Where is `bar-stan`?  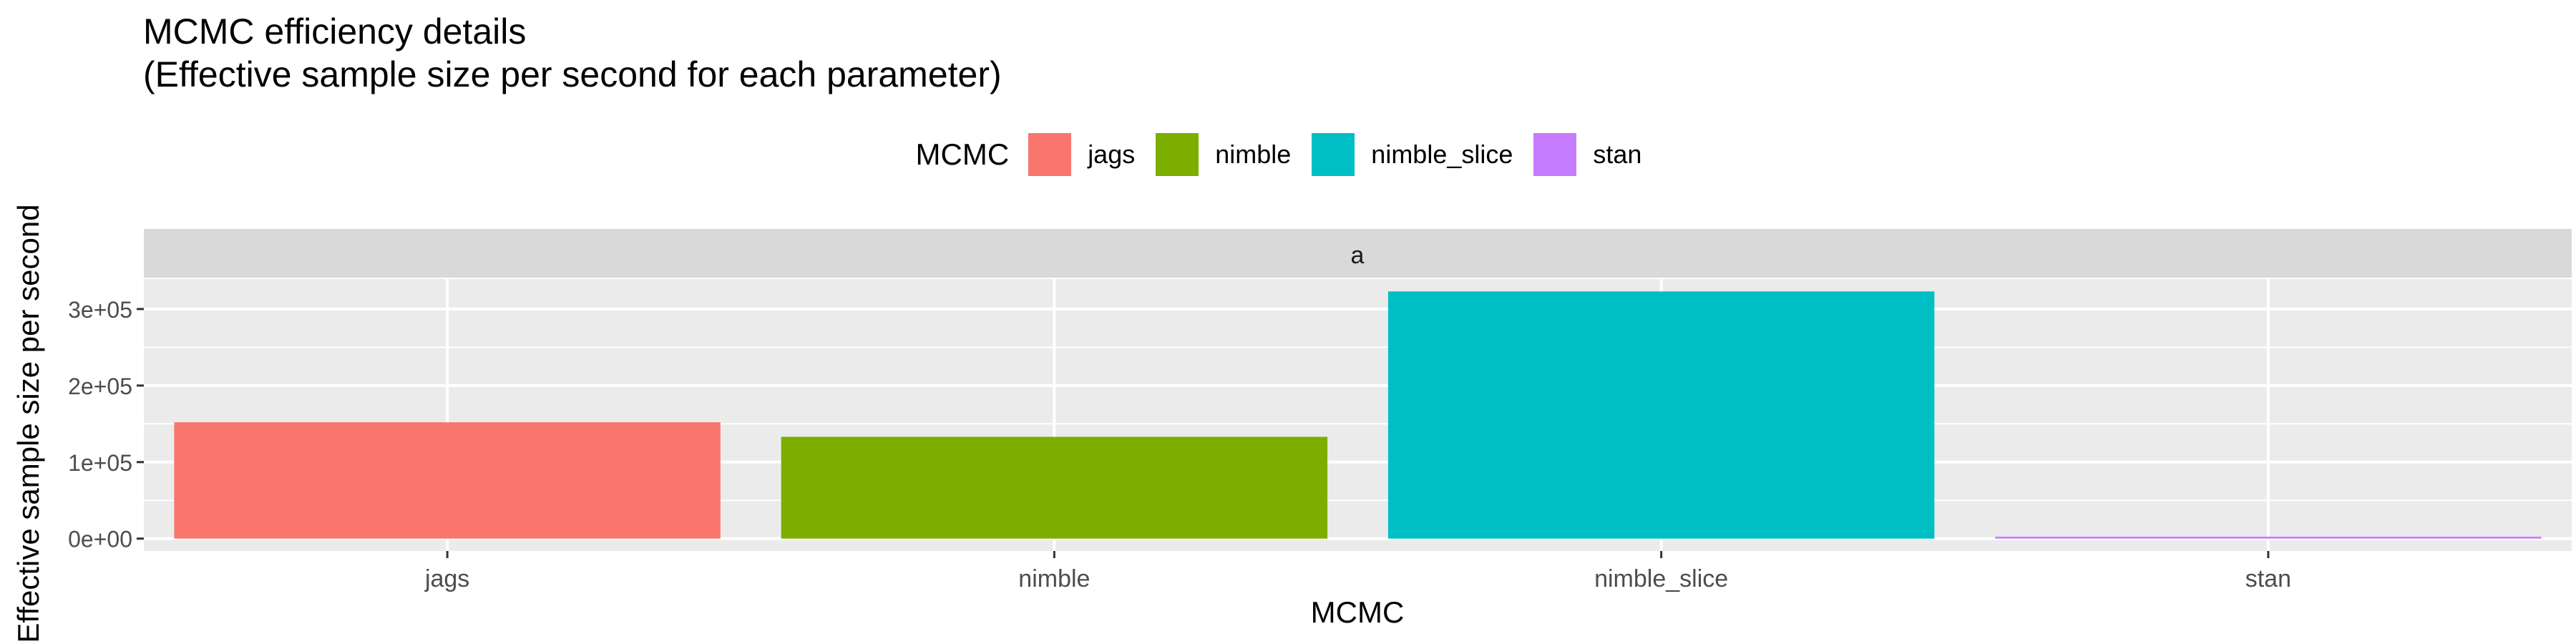 bar-stan is located at coordinates (2268, 538).